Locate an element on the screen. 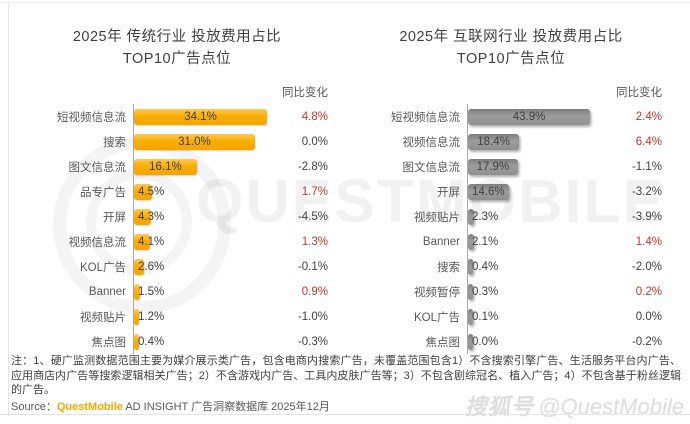 This screenshot has width=690, height=424. chart-title: 2025年 传统行业 投放费用占比 TOP10广告点位 is located at coordinates (177, 48).